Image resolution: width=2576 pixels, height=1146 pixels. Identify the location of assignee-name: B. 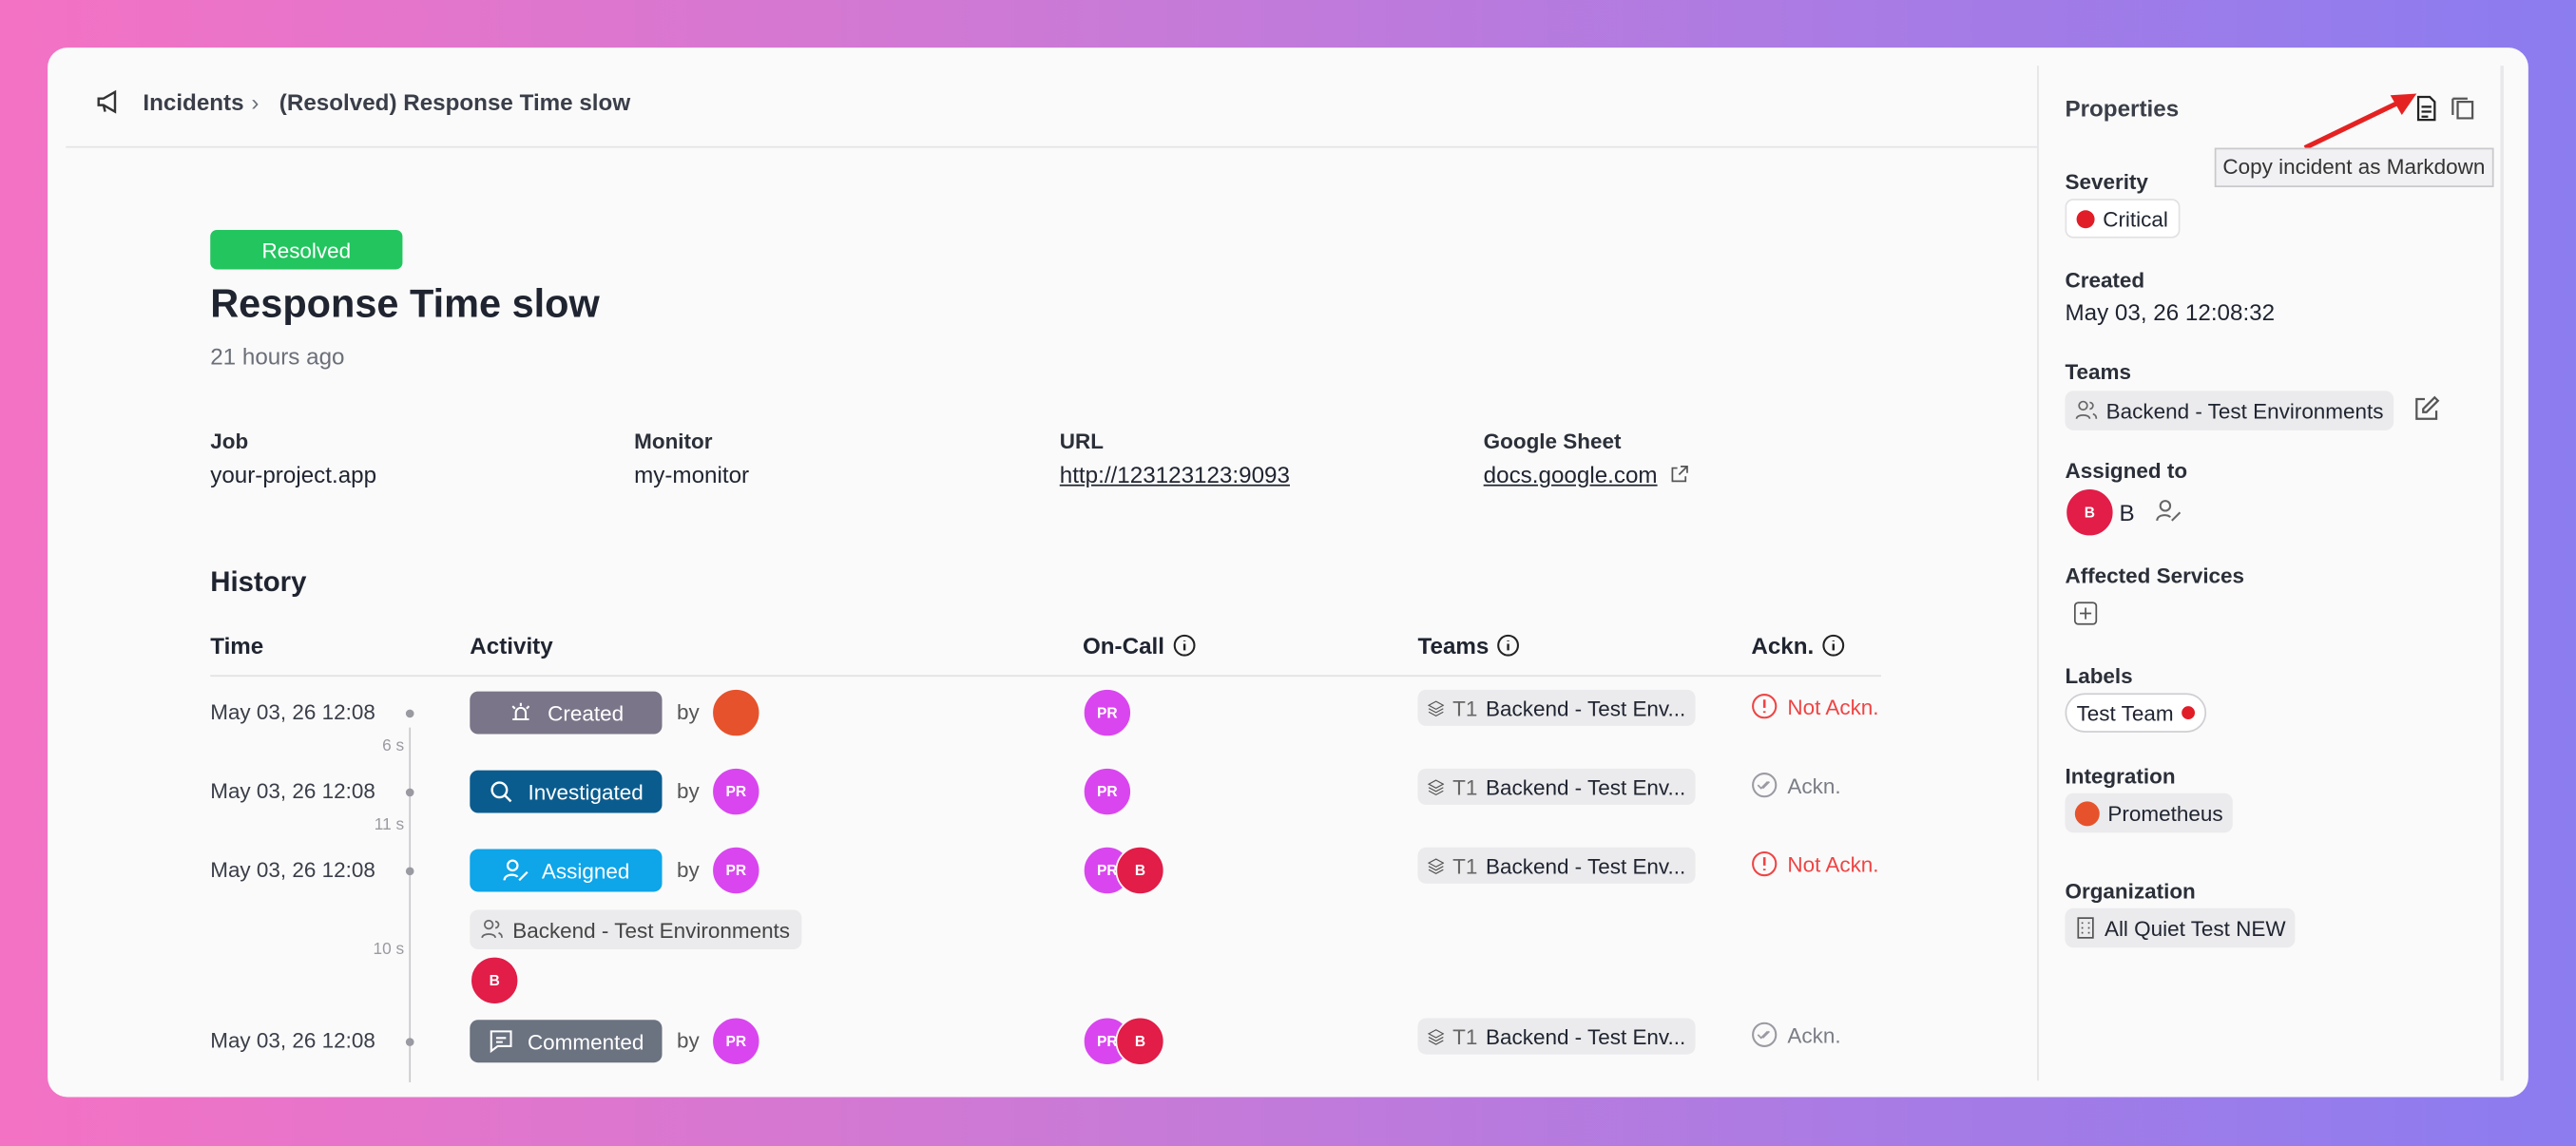
(2127, 512).